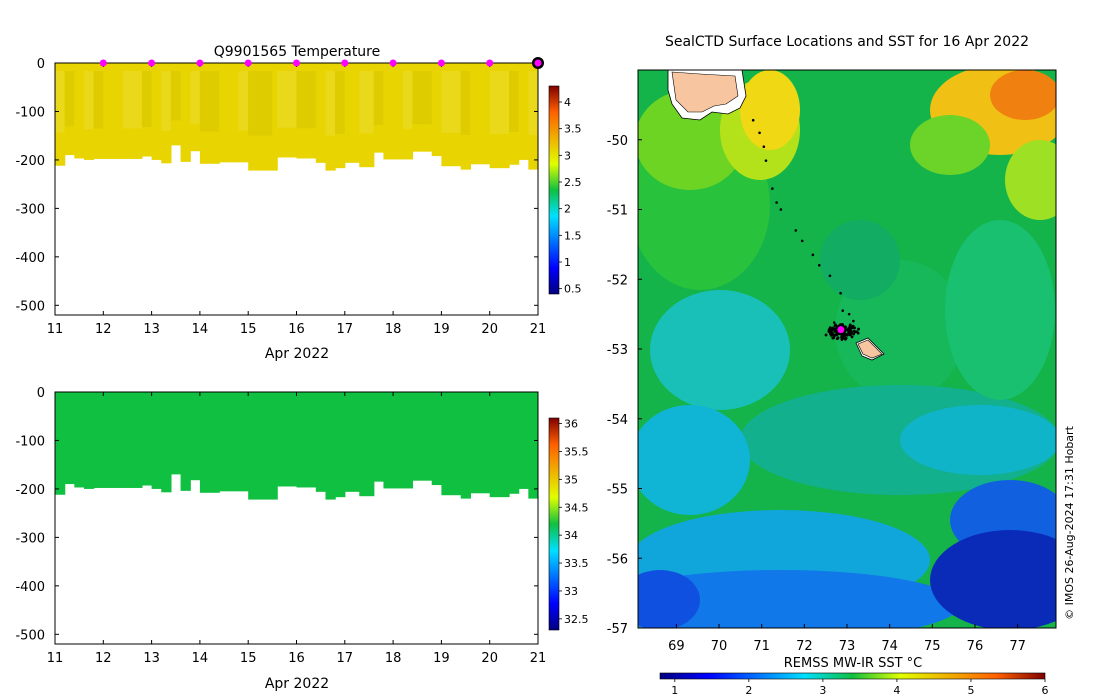 This screenshot has width=1100, height=700. I want to click on x-tick-label: 11, so click(55, 658).